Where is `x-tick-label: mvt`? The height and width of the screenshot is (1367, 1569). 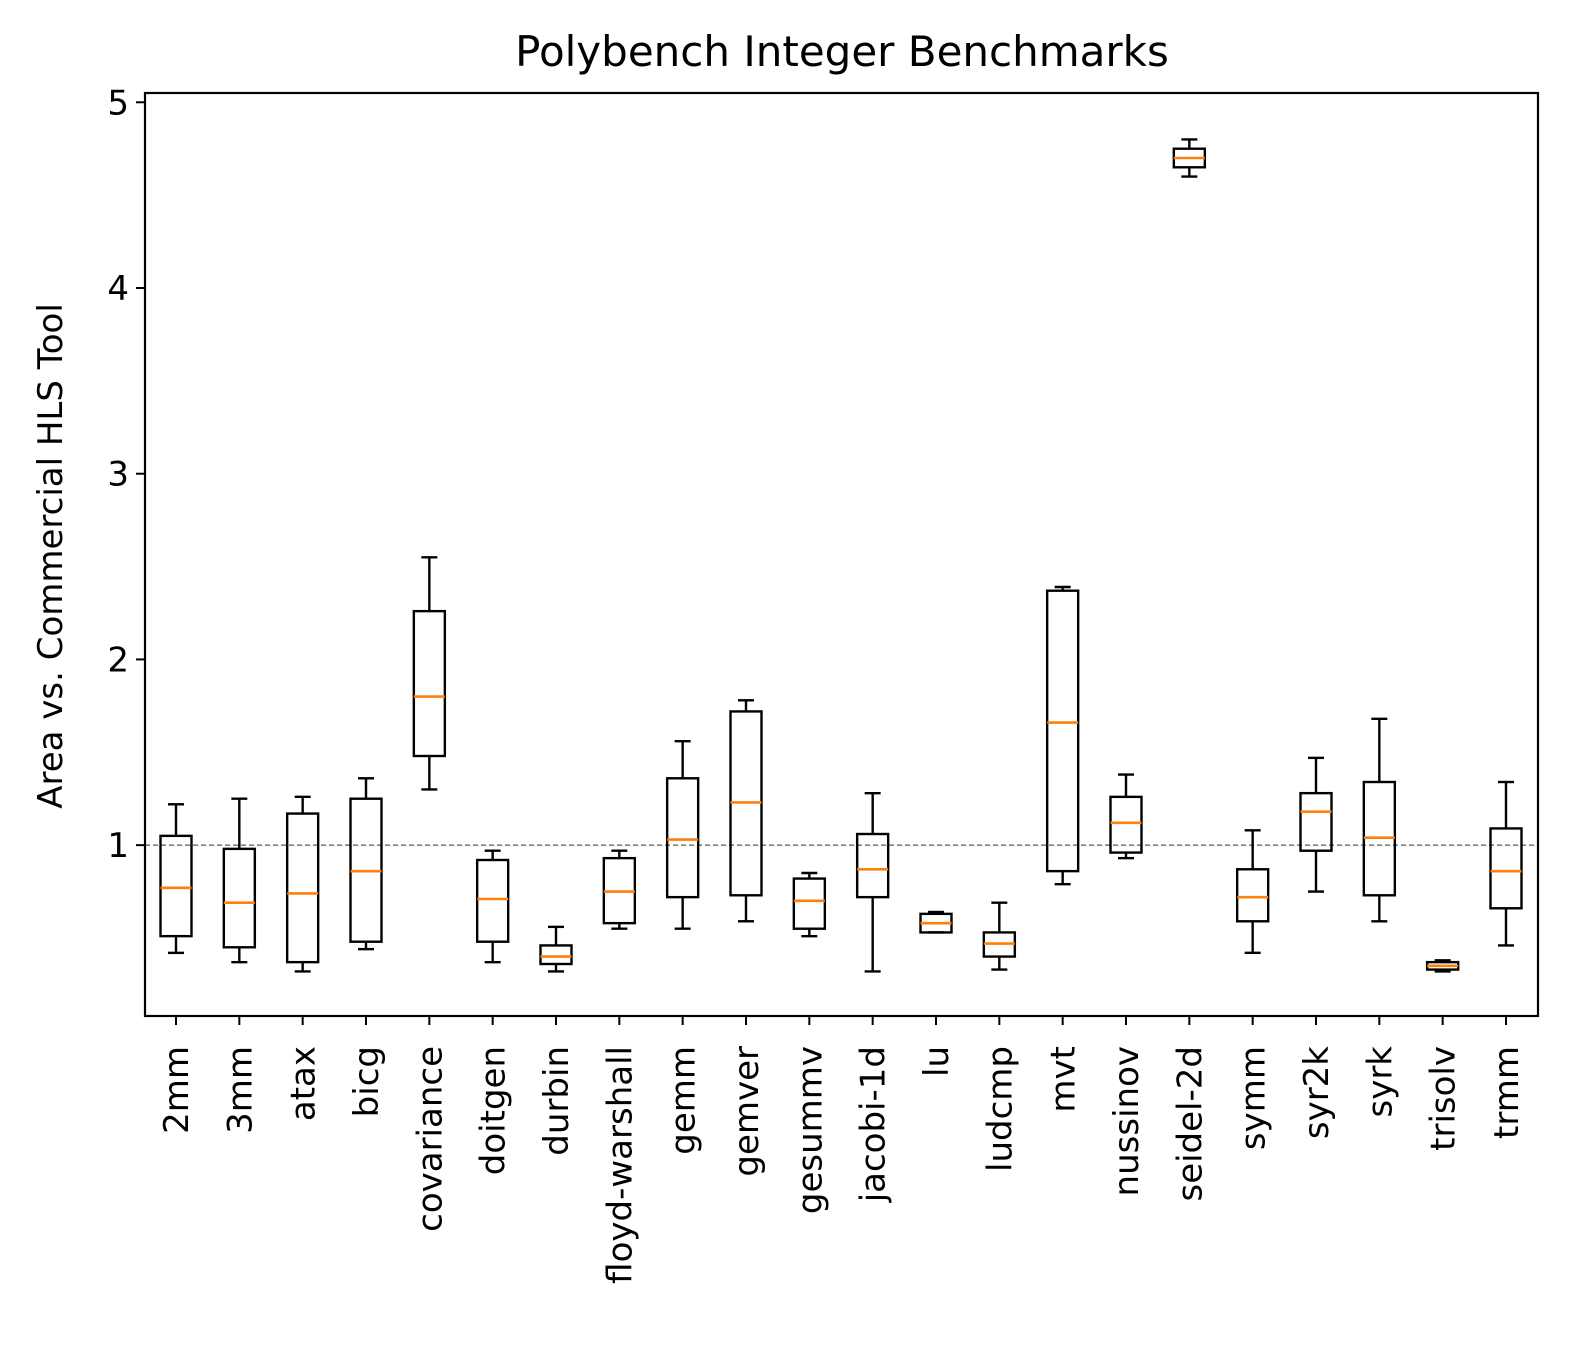 x-tick-label: mvt is located at coordinates (1064, 1079).